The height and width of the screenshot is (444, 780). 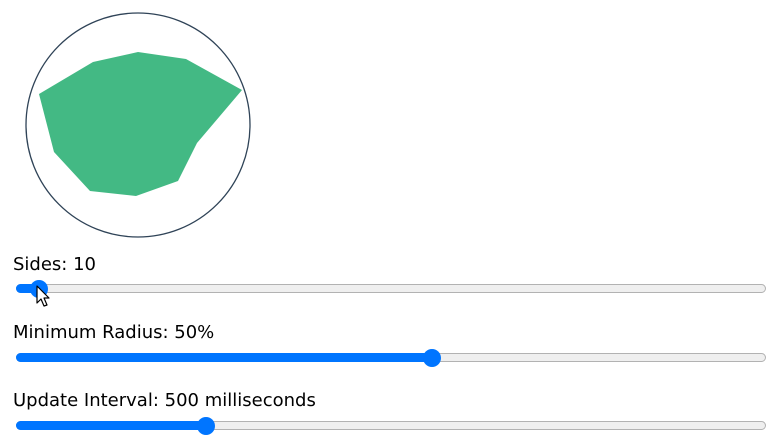 I want to click on random-polygon, so click(x=140, y=124).